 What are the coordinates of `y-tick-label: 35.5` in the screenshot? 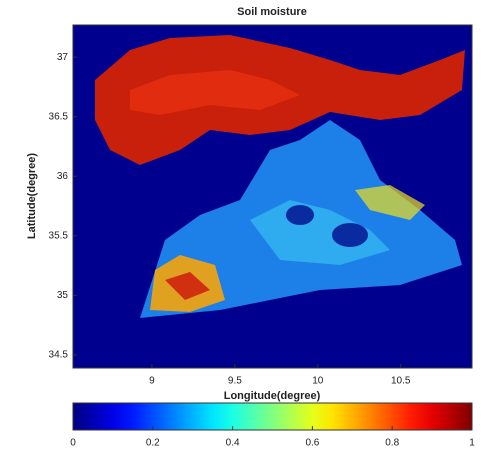 It's located at (59, 235).